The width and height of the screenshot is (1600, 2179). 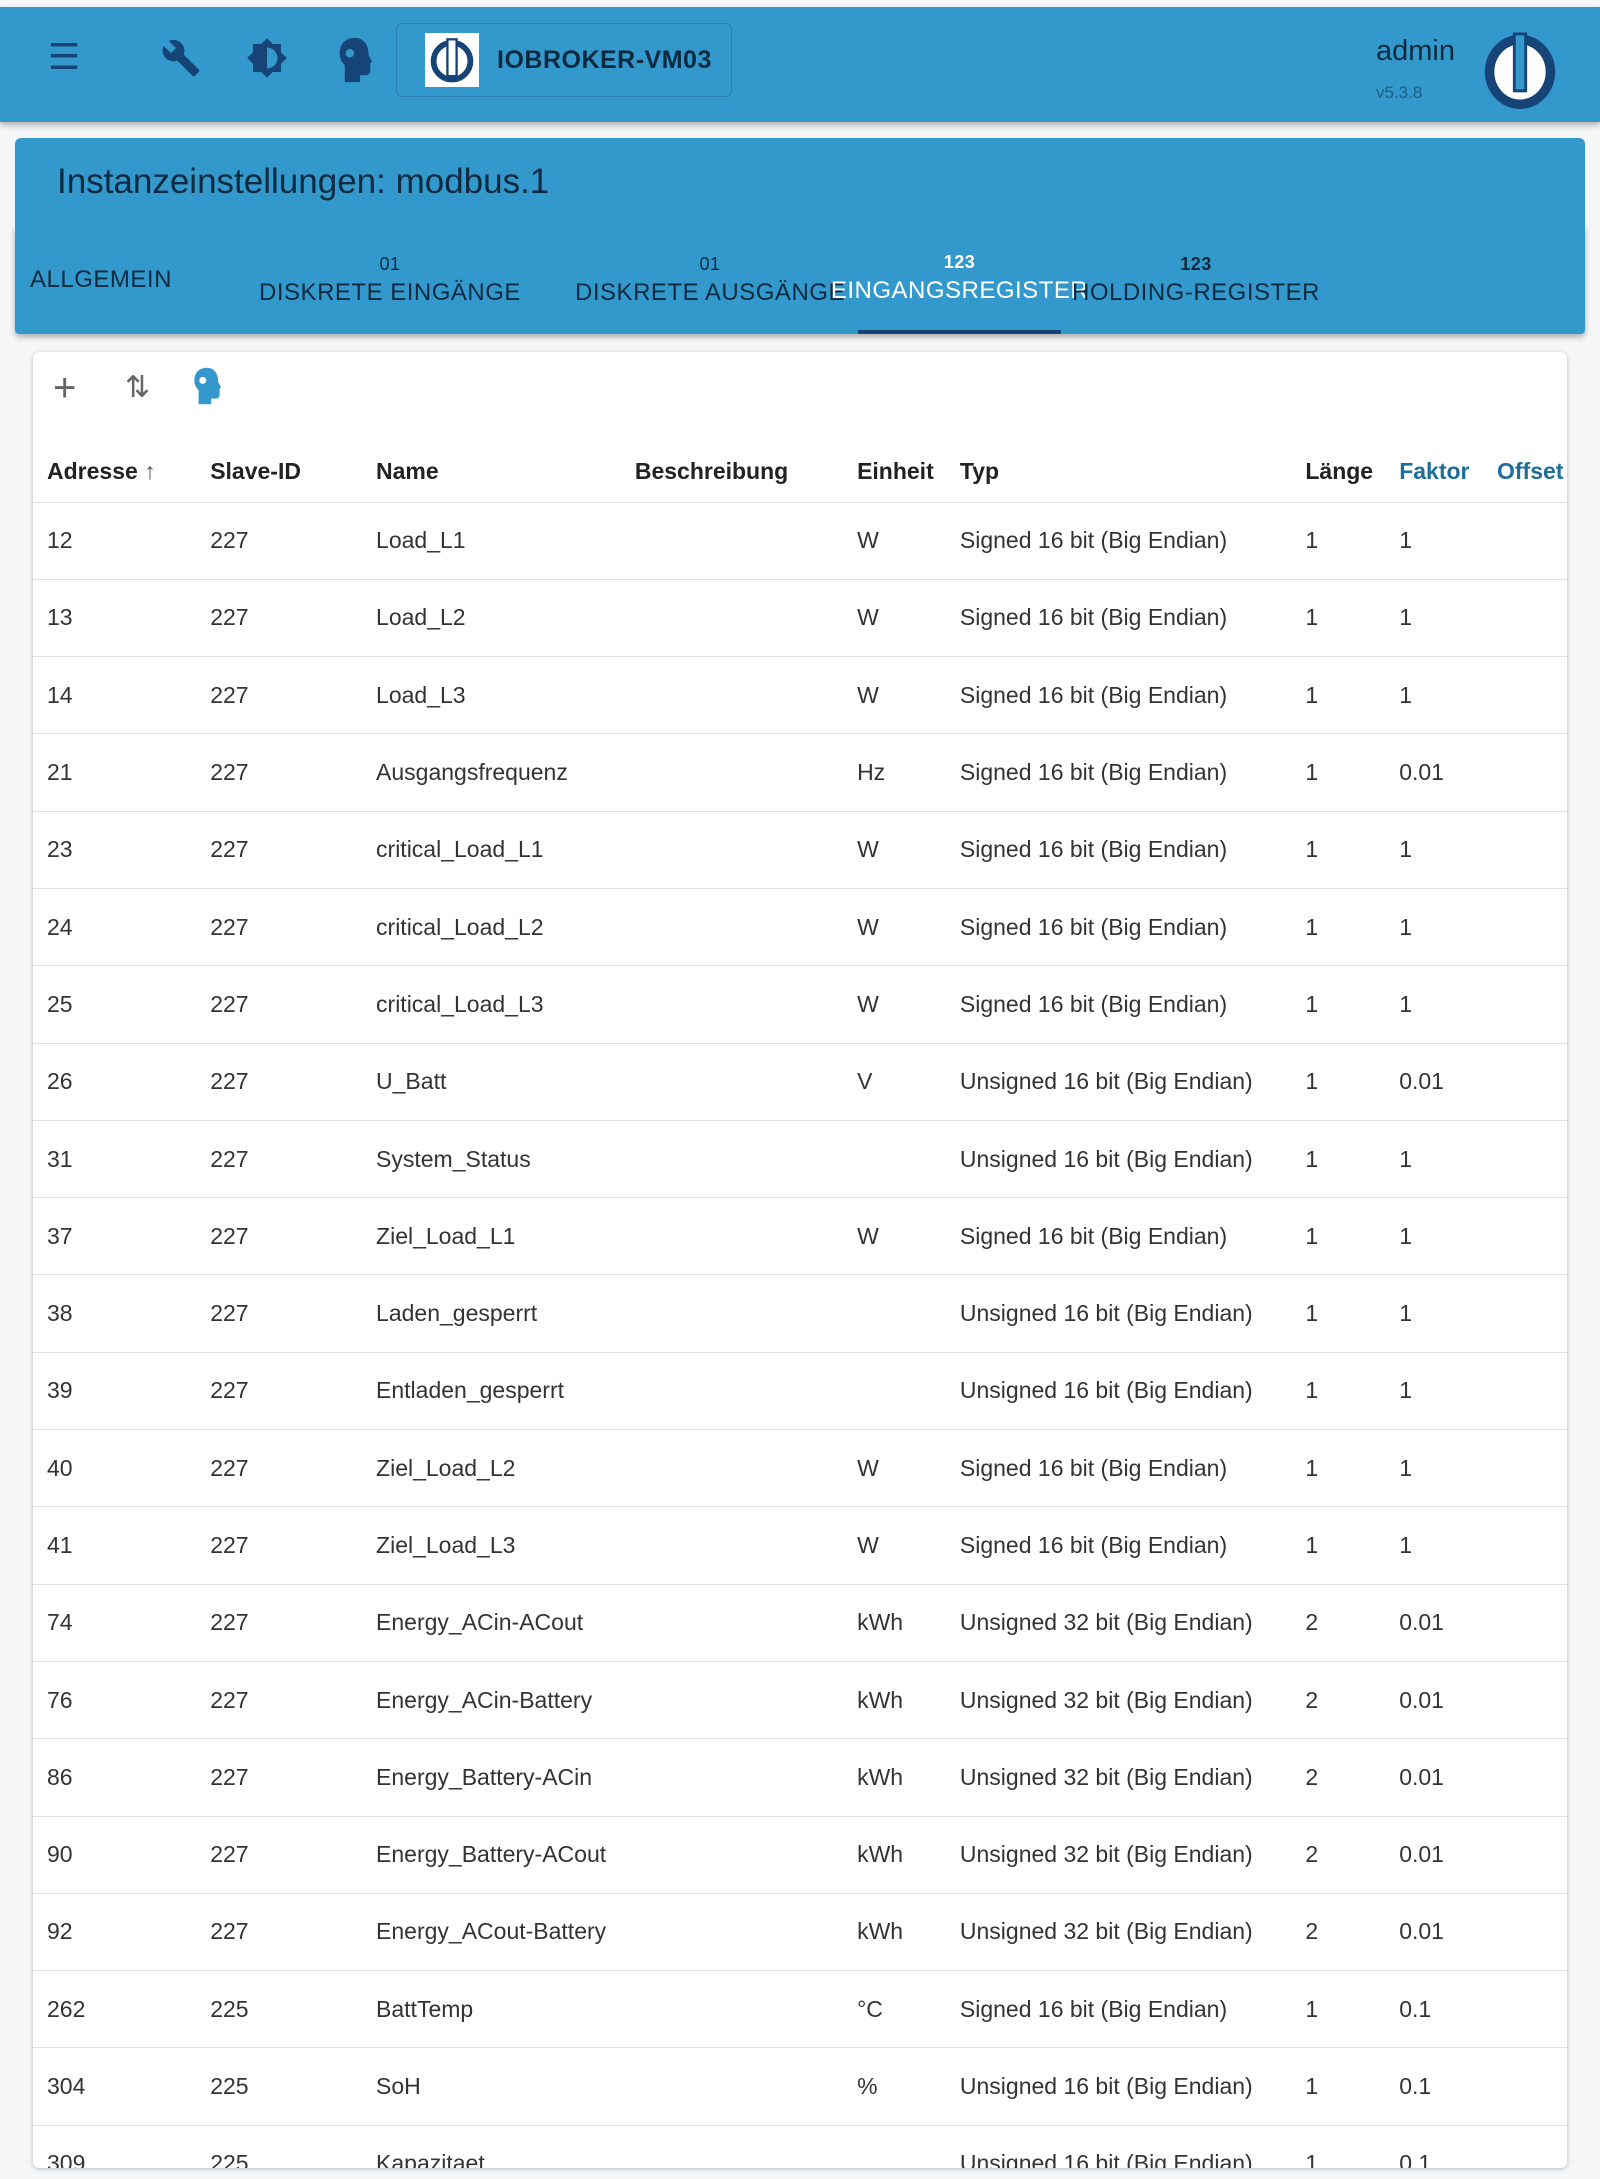 I want to click on cell-name: Energy_ACin-ACout, so click(x=491, y=1623).